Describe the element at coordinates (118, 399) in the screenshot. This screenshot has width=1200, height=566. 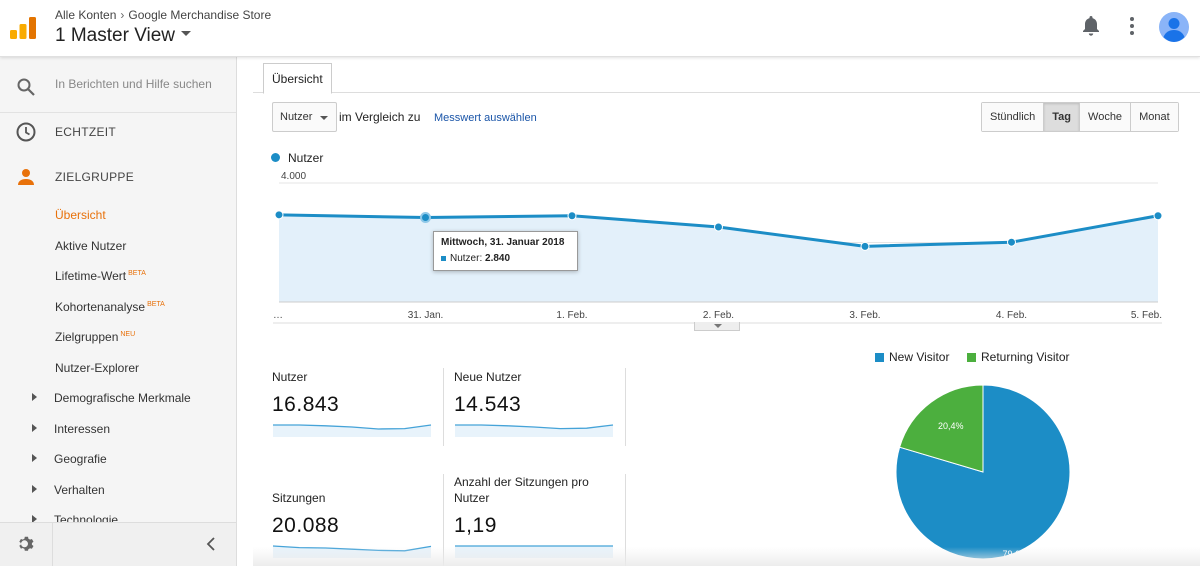
I see `sidebar-group-demographics: Demografische Merkmale` at that location.